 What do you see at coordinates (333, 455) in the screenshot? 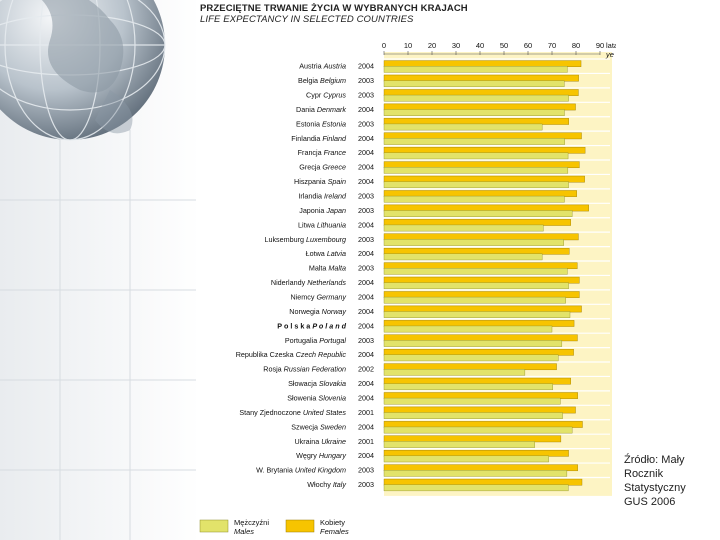
I see `country-label-en: Hungary` at bounding box center [333, 455].